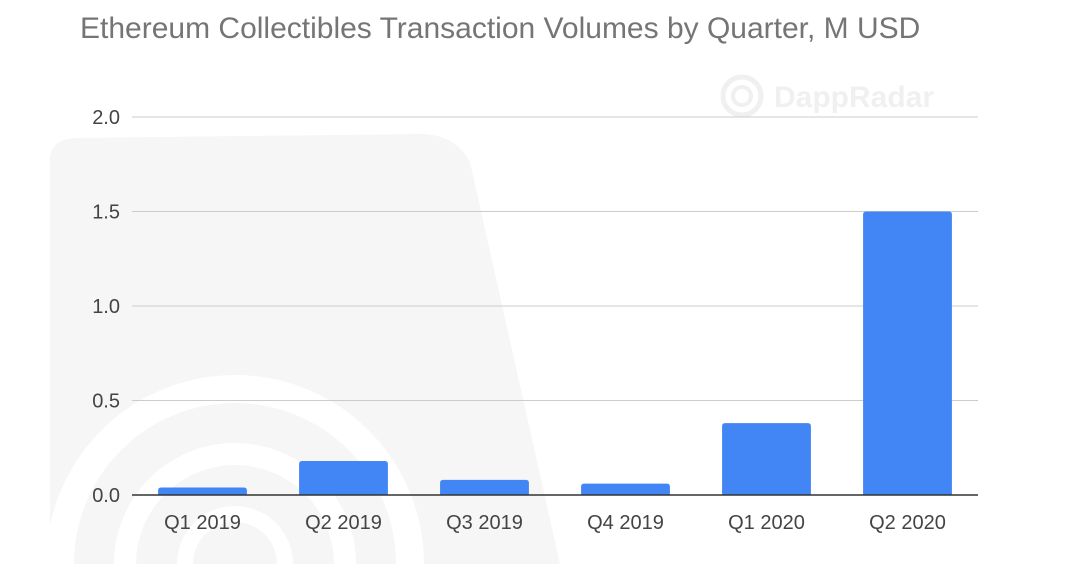 Image resolution: width=1080 pixels, height=564 pixels. What do you see at coordinates (343, 523) in the screenshot?
I see `x-tick-label: Q2 2019` at bounding box center [343, 523].